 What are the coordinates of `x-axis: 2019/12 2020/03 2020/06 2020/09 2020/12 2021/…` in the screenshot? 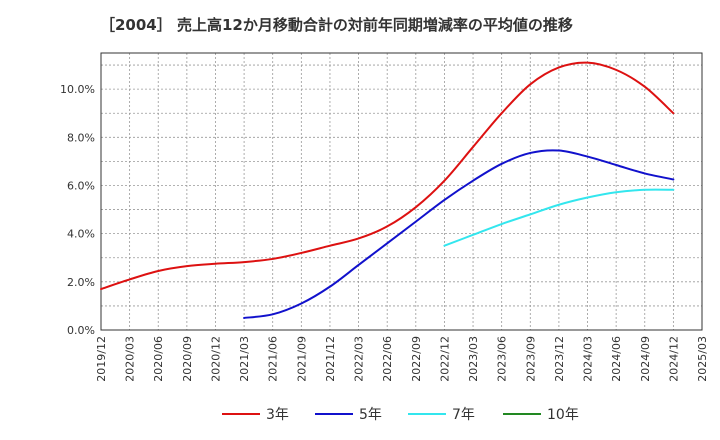 It's located at (402, 359).